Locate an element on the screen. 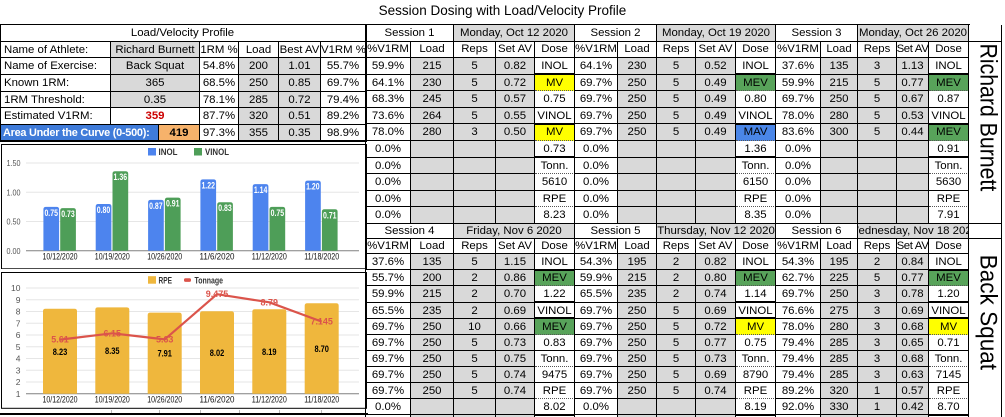 Image resolution: width=1005 pixels, height=417 pixels. svg-text: 0.50 is located at coordinates (14, 221).